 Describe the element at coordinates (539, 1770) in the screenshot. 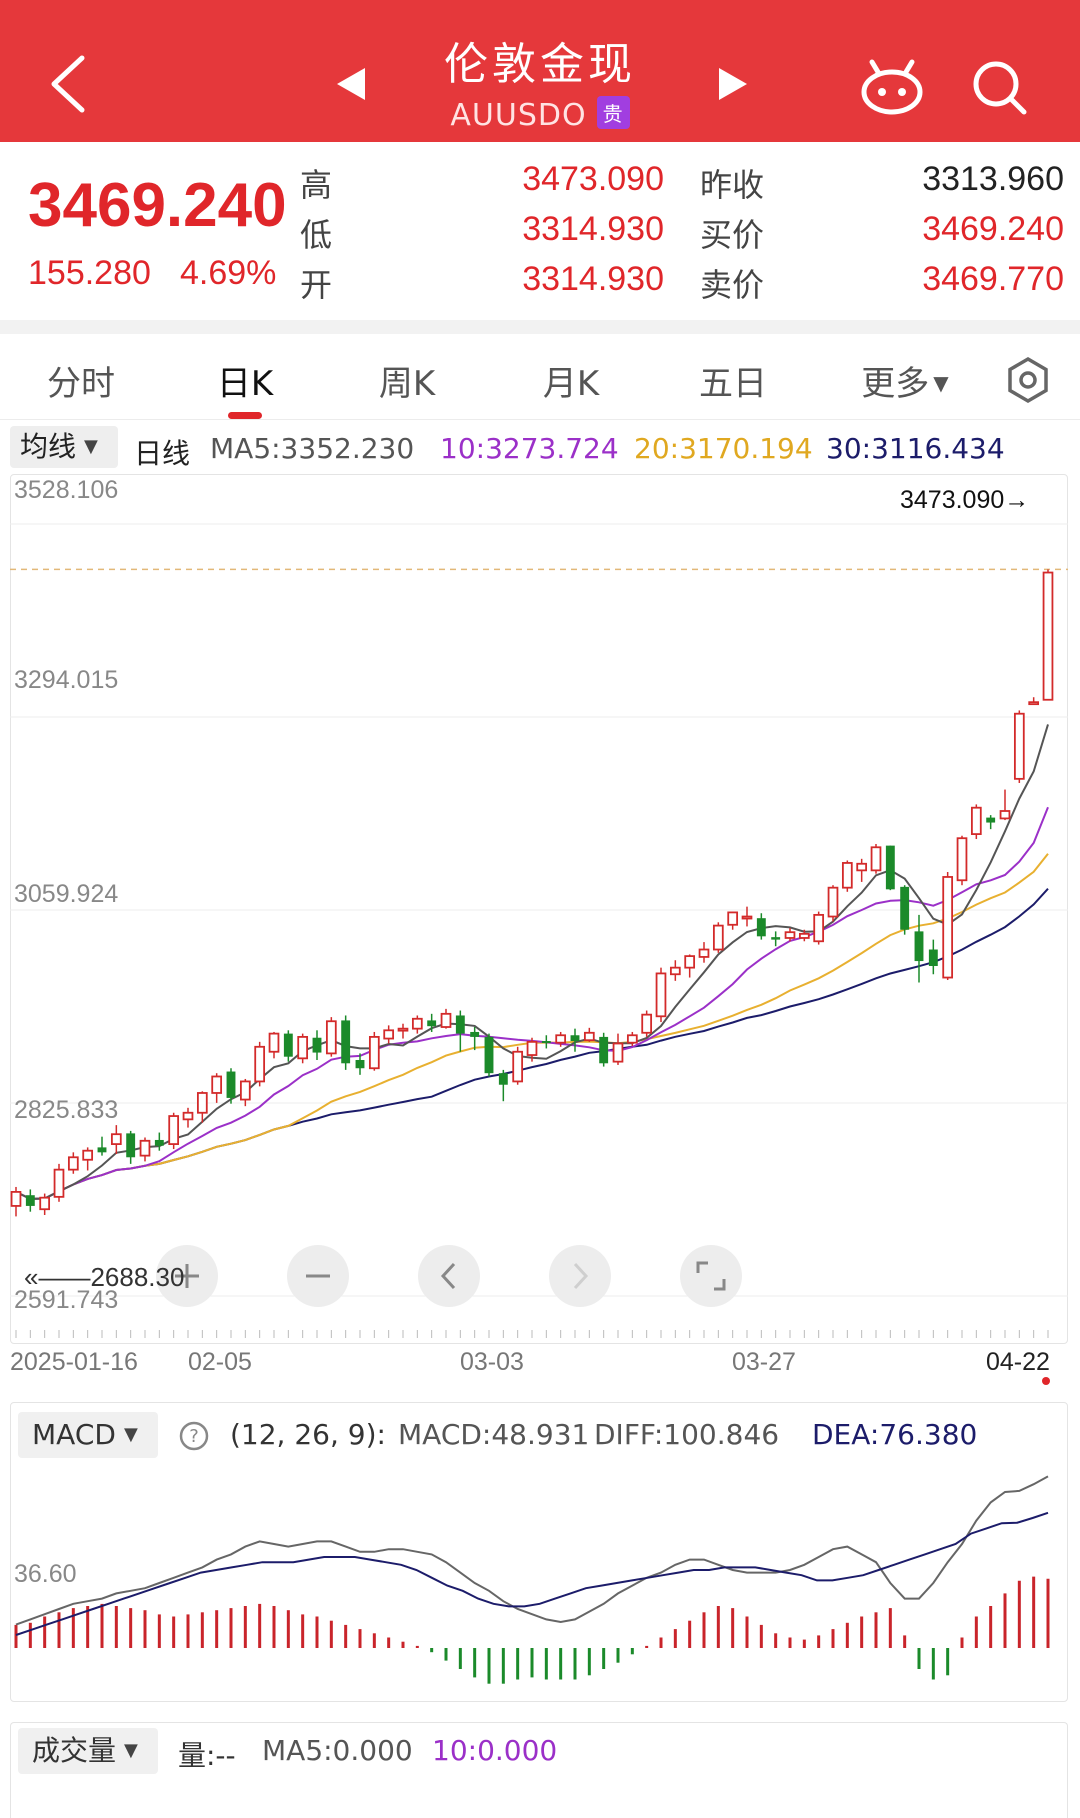

I see `volume-panel` at that location.